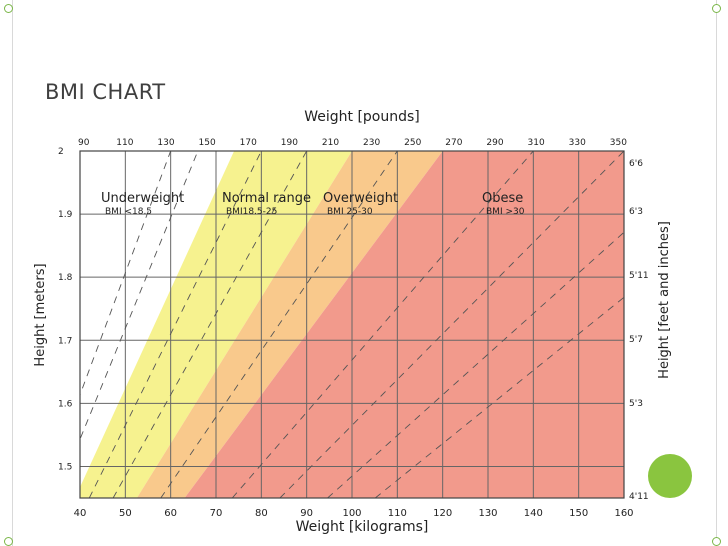 The height and width of the screenshot is (546, 728). I want to click on top-tick-label: 330, so click(577, 143).